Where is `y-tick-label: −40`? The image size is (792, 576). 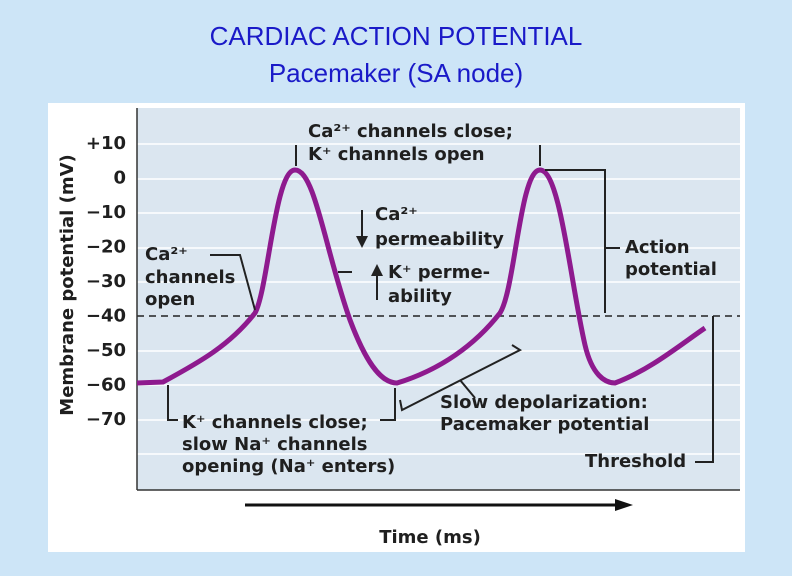
y-tick-label: −40 is located at coordinates (106, 316).